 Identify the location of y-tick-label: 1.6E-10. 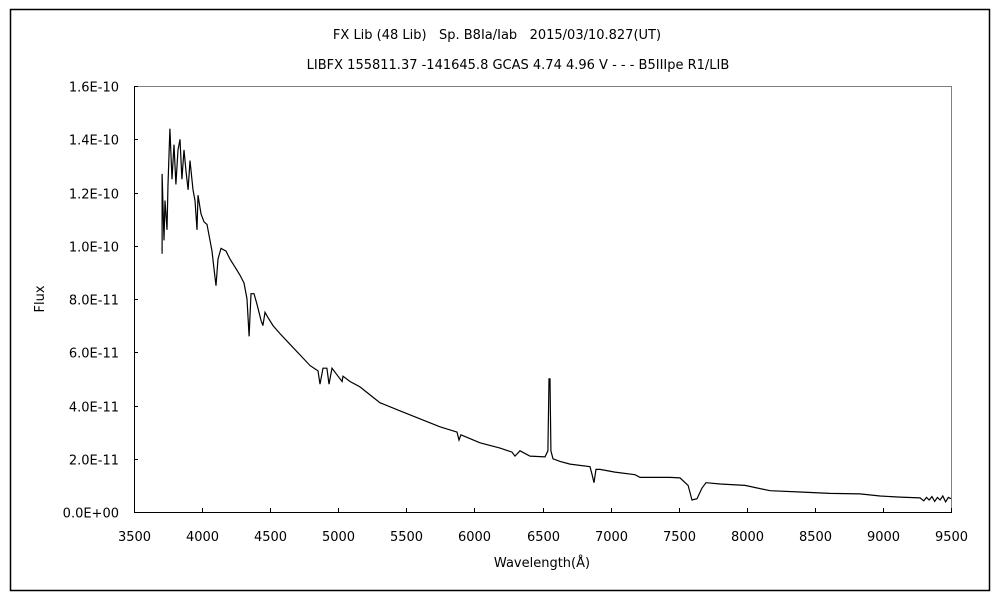
(94, 88).